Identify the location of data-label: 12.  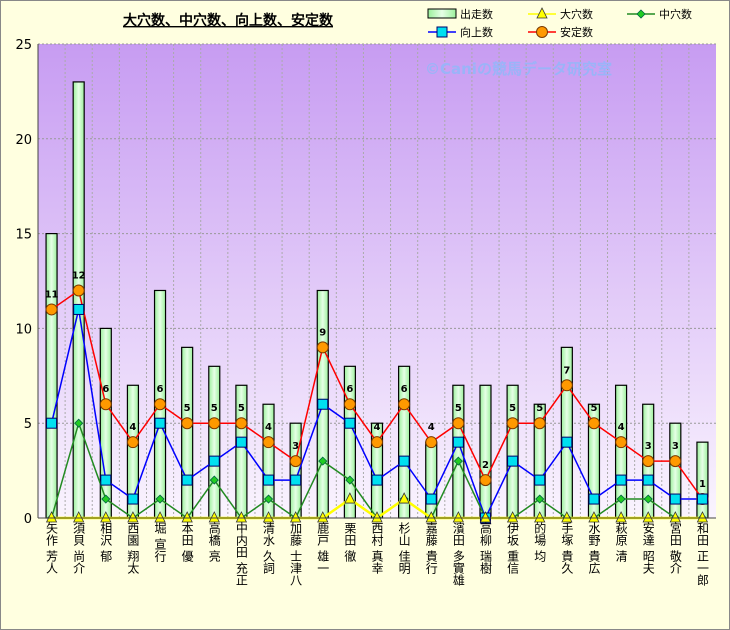
(79, 275).